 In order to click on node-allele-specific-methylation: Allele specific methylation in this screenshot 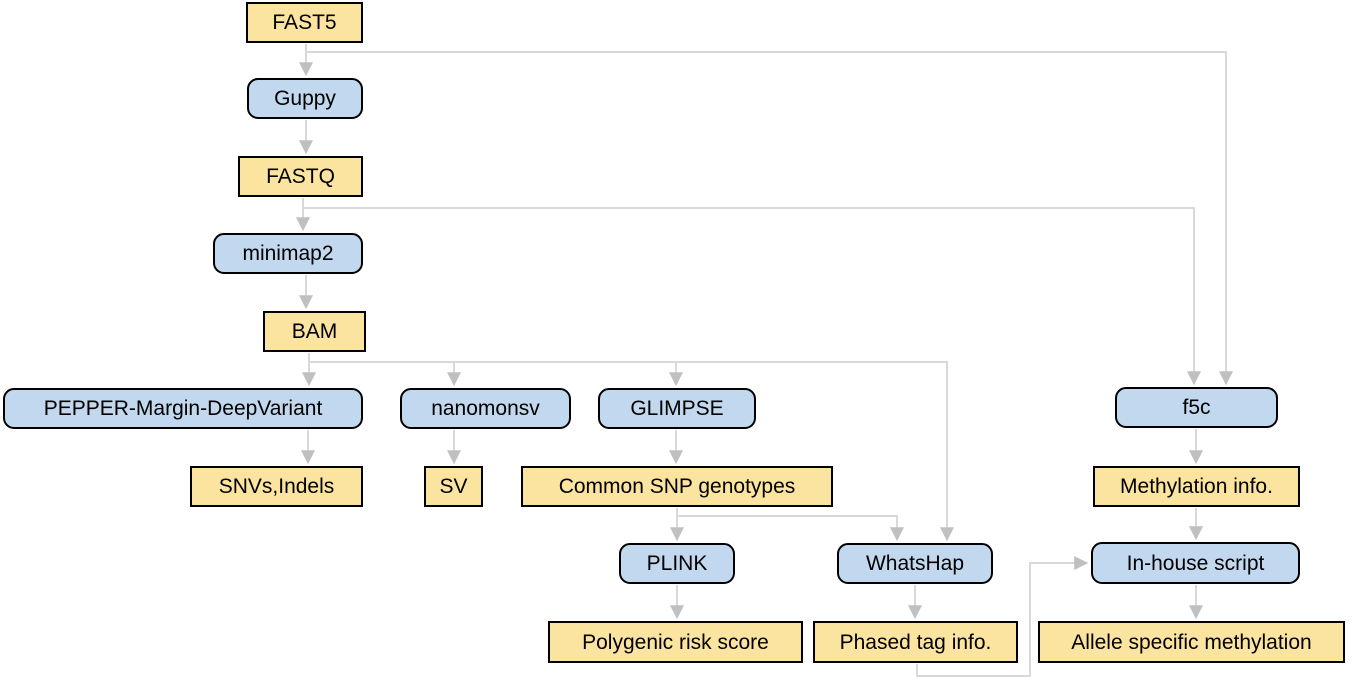, I will do `click(1191, 642)`.